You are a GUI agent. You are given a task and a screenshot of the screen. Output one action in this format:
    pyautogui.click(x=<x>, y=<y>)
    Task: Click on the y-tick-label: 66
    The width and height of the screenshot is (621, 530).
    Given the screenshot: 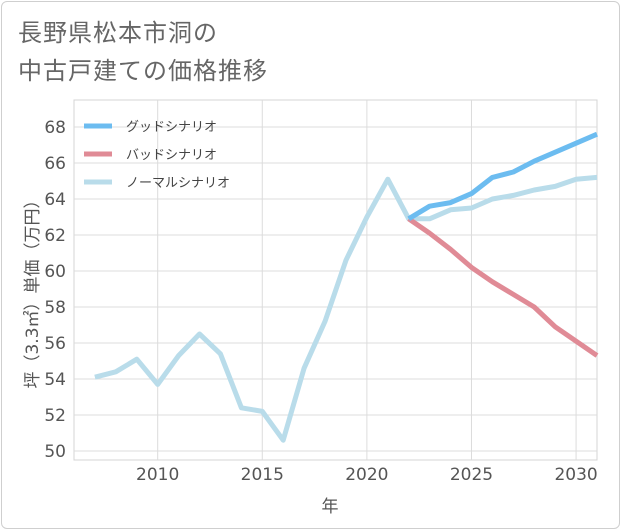 What is the action you would take?
    pyautogui.click(x=55, y=164)
    